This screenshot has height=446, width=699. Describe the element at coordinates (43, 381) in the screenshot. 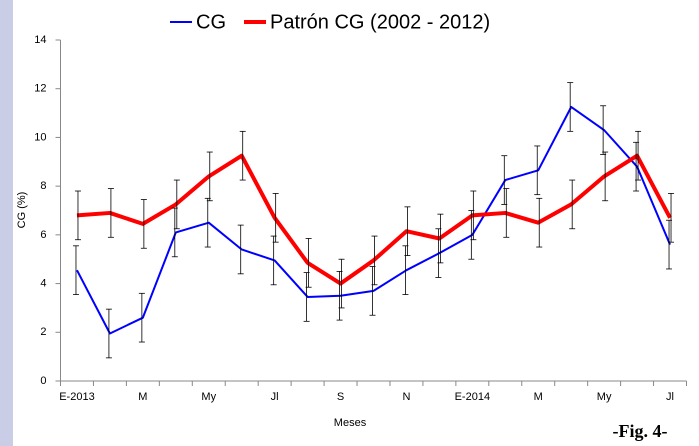

I see `y-tick-label: 0` at that location.